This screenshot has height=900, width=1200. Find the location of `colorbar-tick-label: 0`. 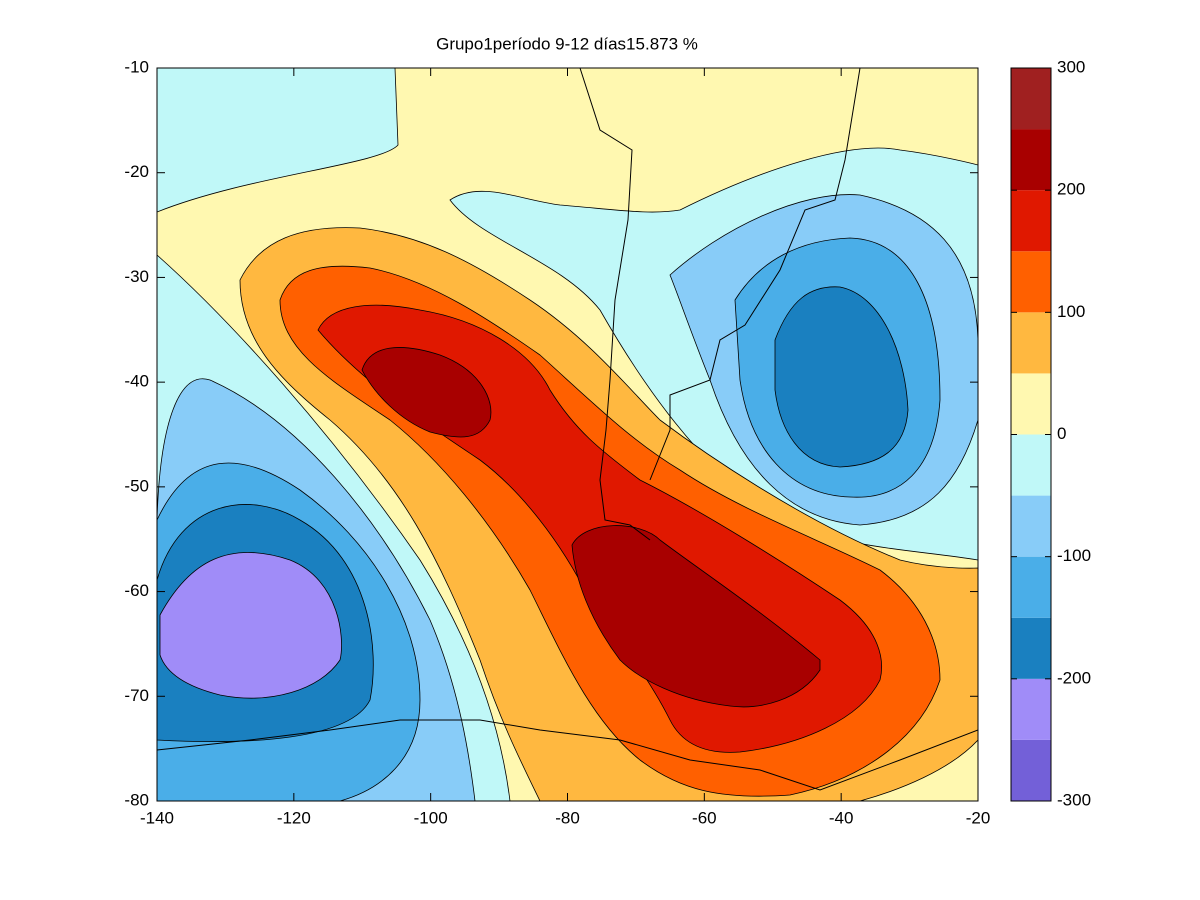

colorbar-tick-label: 0 is located at coordinates (1061, 433).